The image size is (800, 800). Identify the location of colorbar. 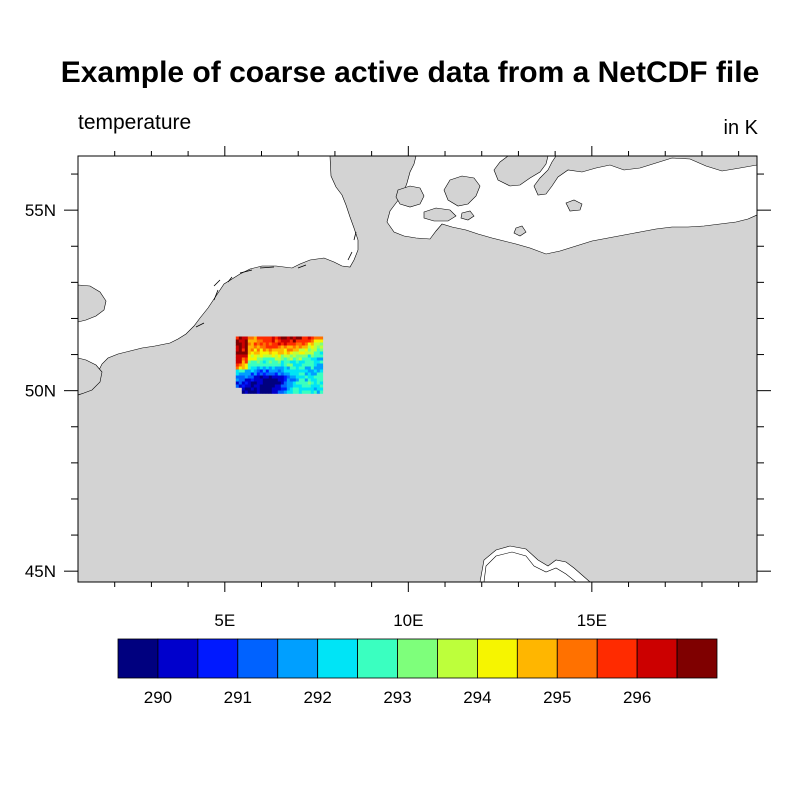
(417, 658).